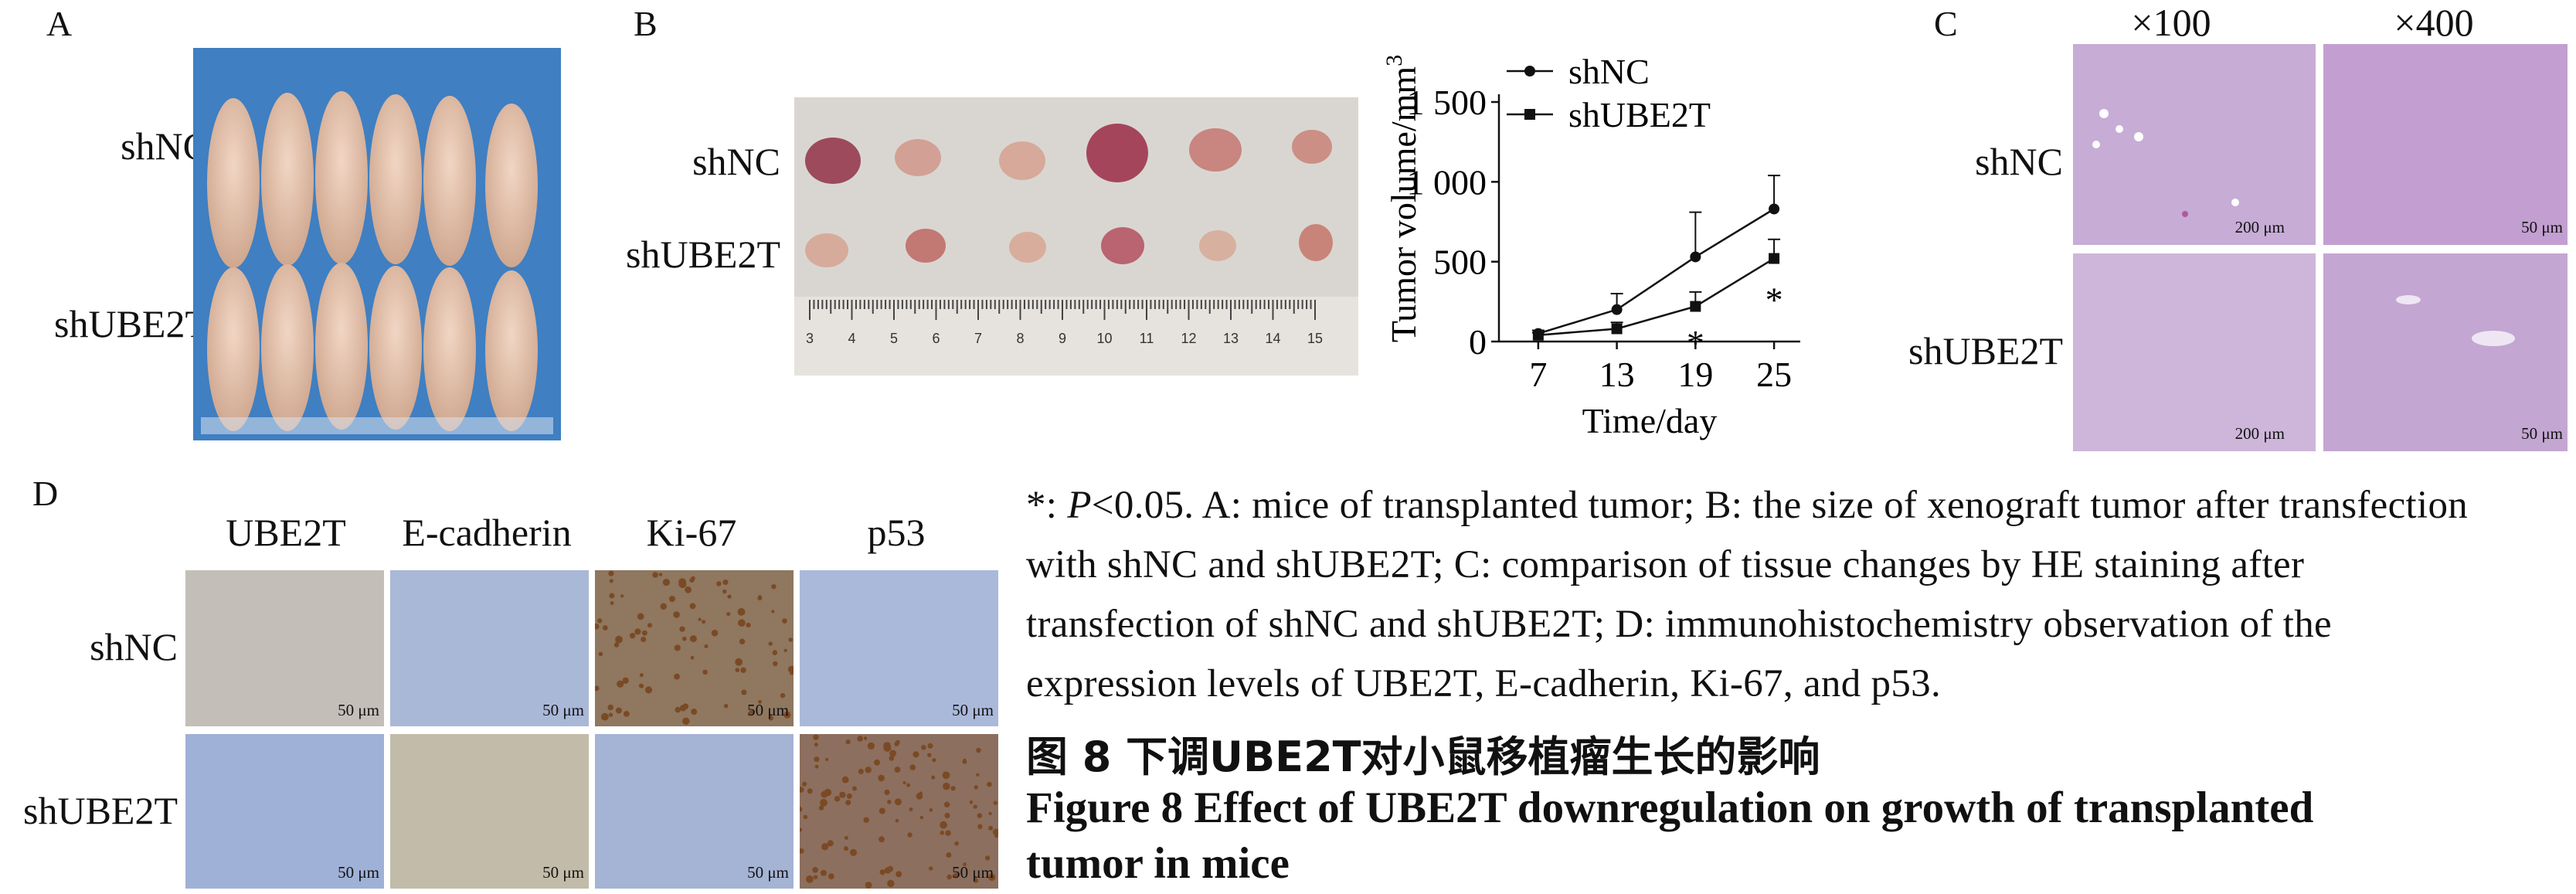  What do you see at coordinates (1639, 114) in the screenshot?
I see `legend-label-shUBE2T: shUBE2T` at bounding box center [1639, 114].